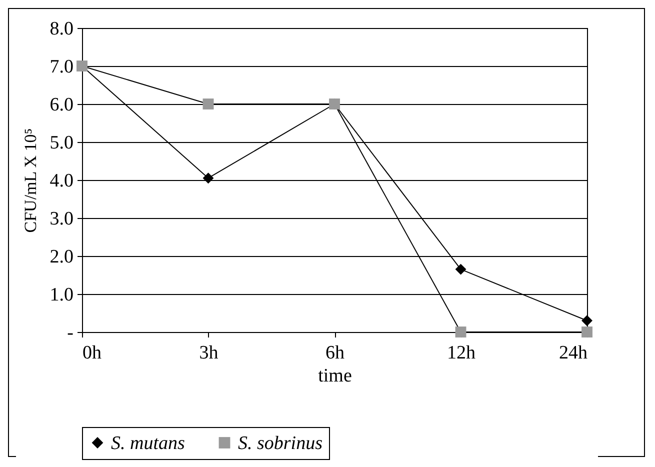 This screenshot has height=467, width=655. I want to click on x-tick-label: 0h, so click(92, 353).